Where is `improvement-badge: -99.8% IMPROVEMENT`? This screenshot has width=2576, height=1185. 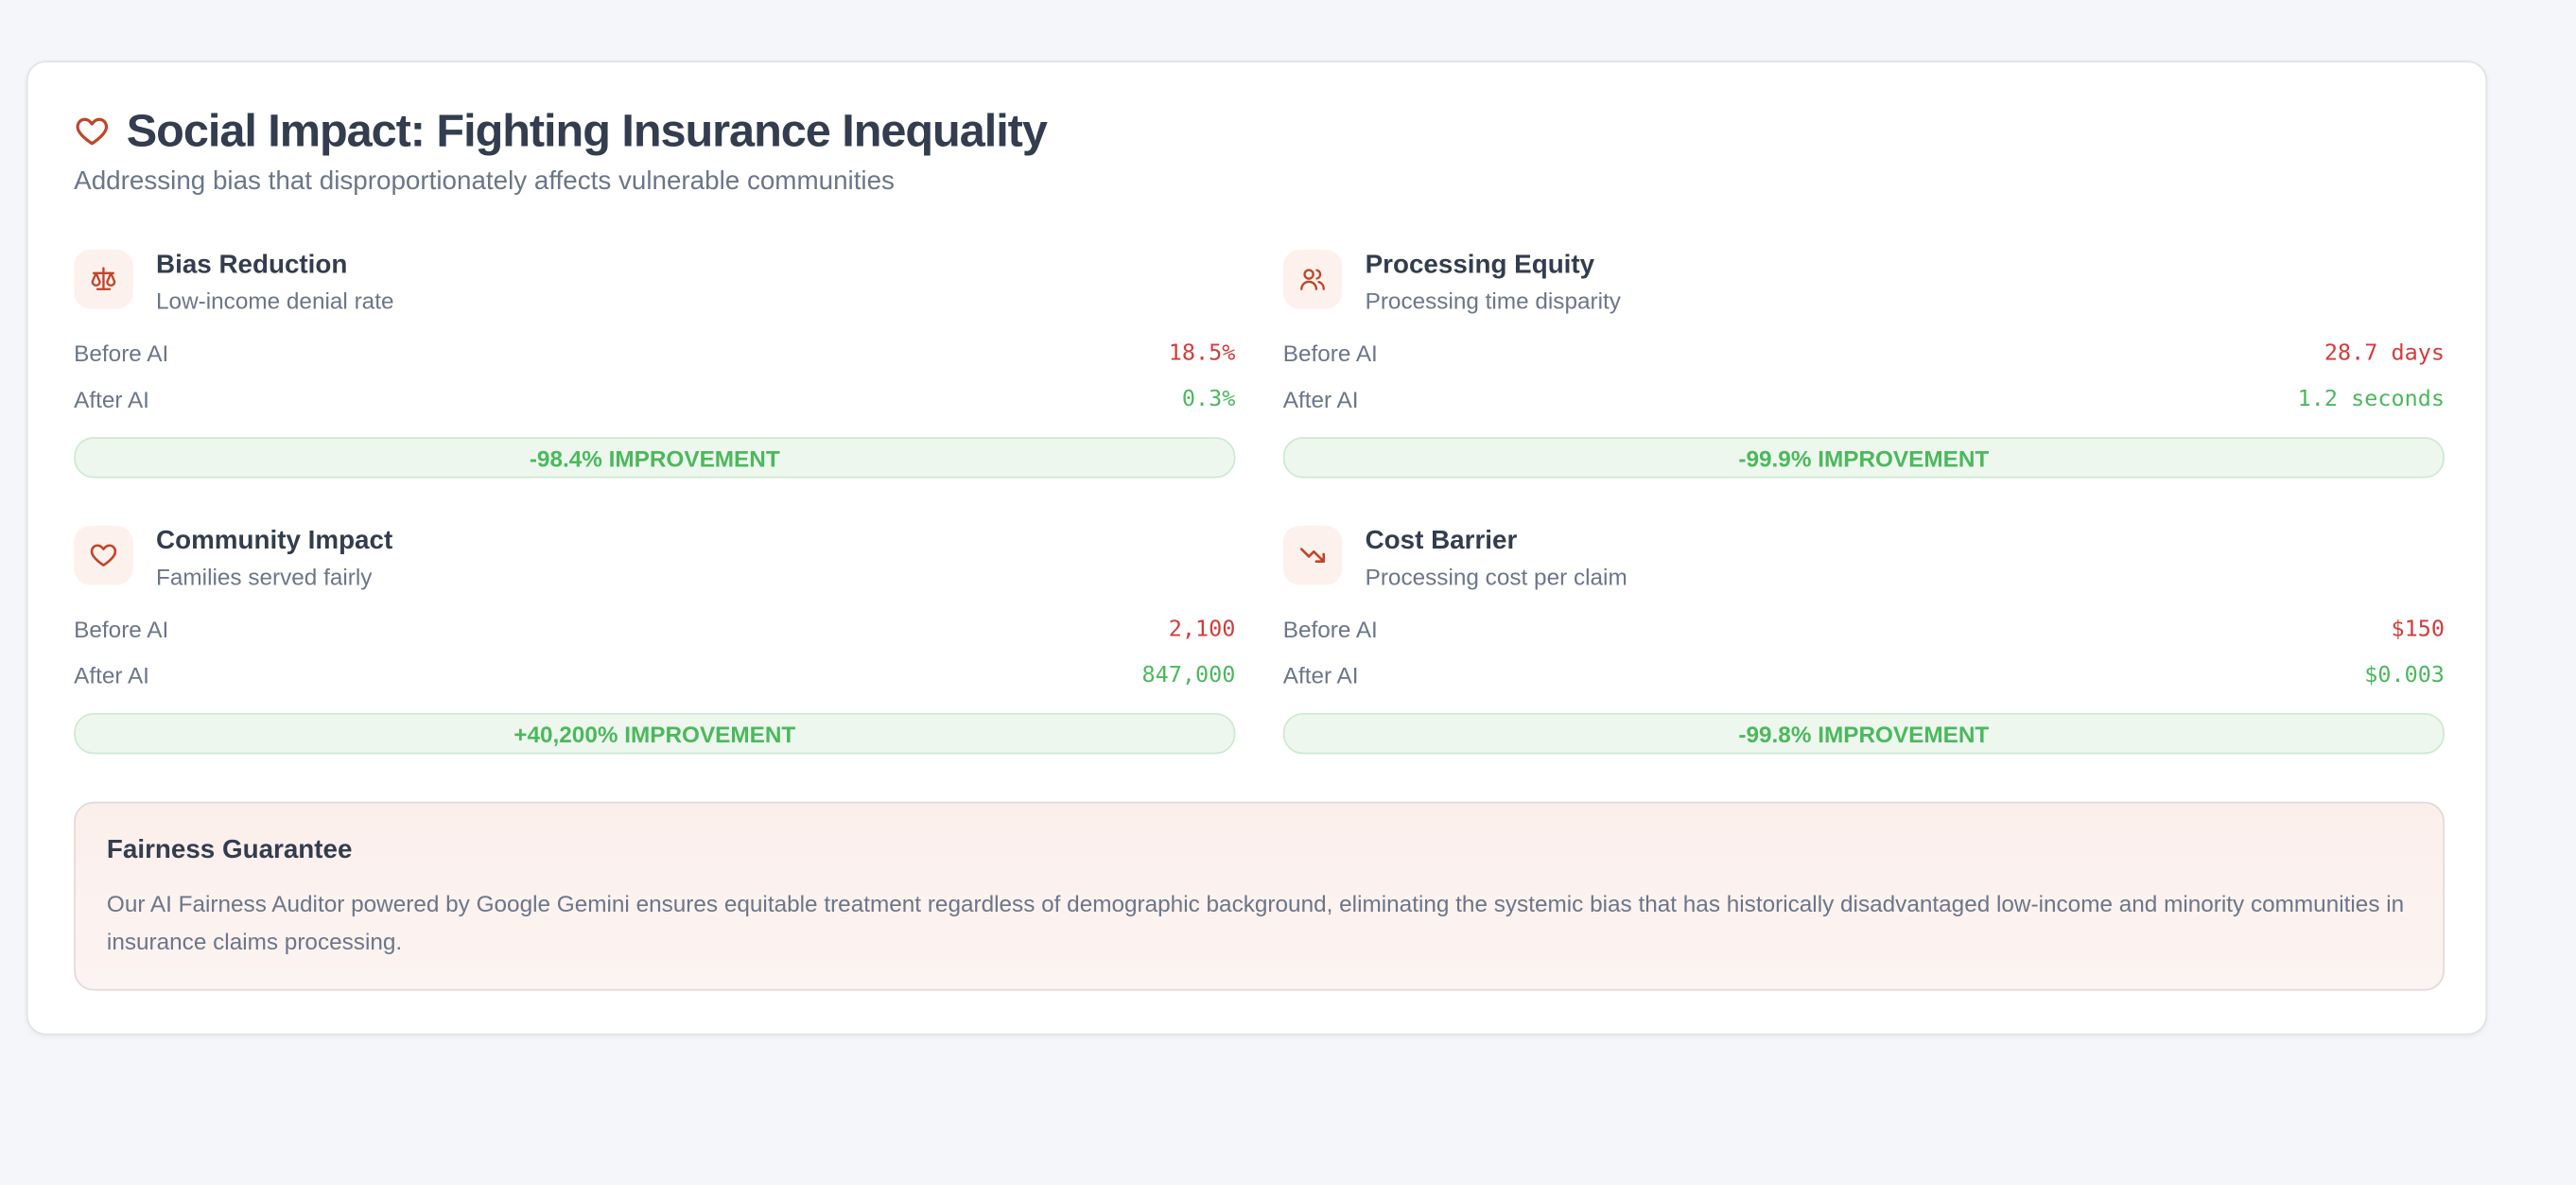 improvement-badge: -99.8% IMPROVEMENT is located at coordinates (1863, 733).